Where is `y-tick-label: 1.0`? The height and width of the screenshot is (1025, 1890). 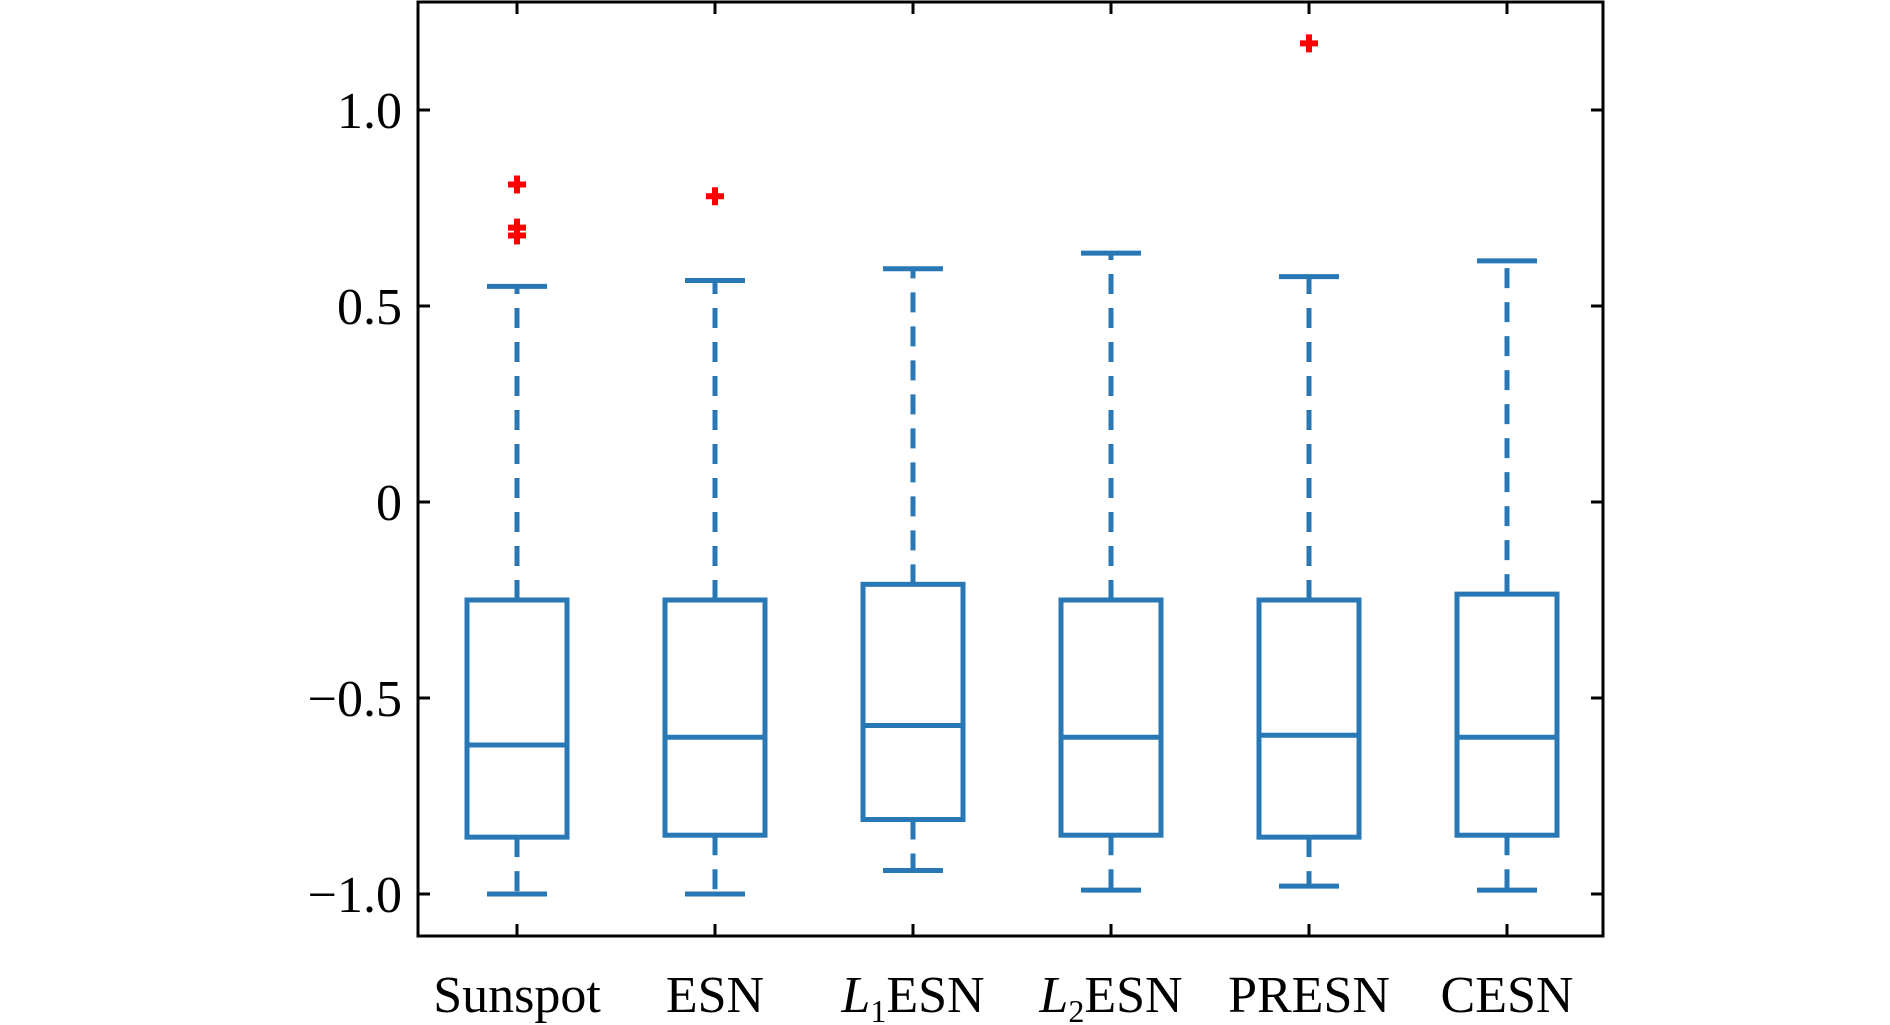
y-tick-label: 1.0 is located at coordinates (369, 111).